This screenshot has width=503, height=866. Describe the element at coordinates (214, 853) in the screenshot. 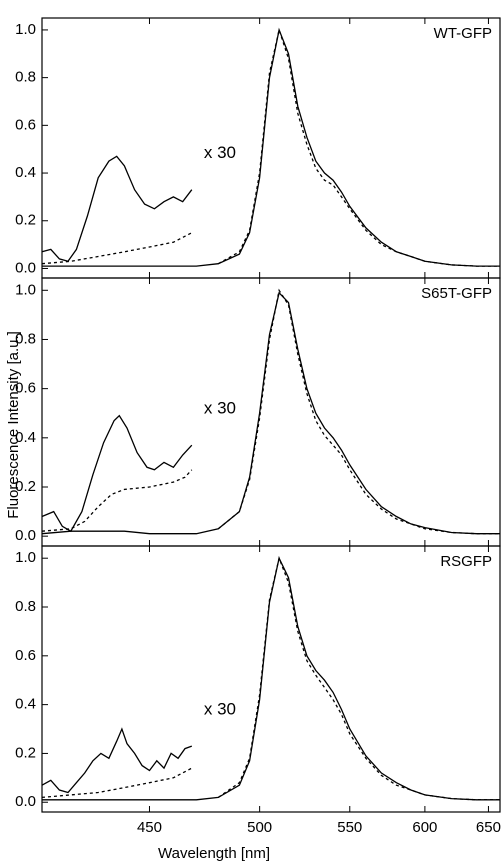

I see `x-axis-label: Wavelength [nm]` at that location.